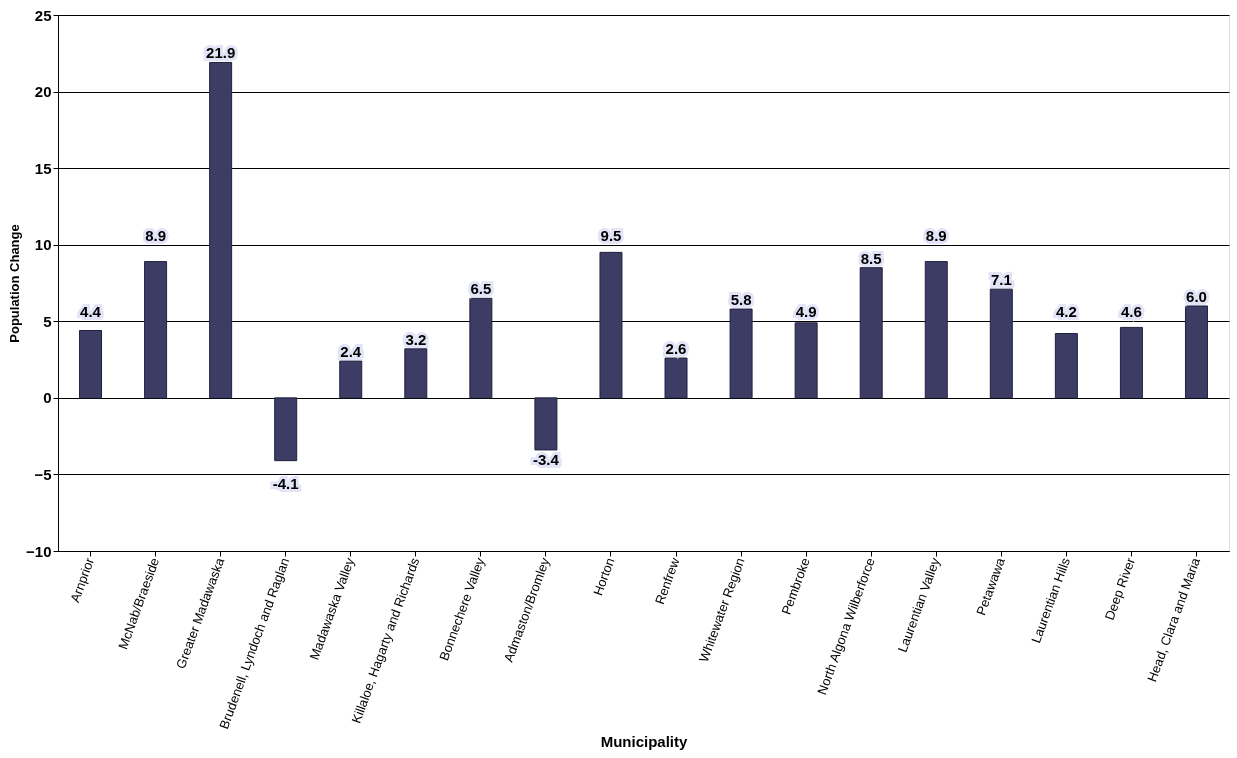 The height and width of the screenshot is (758, 1237). I want to click on y-tick-label: 15, so click(43, 168).